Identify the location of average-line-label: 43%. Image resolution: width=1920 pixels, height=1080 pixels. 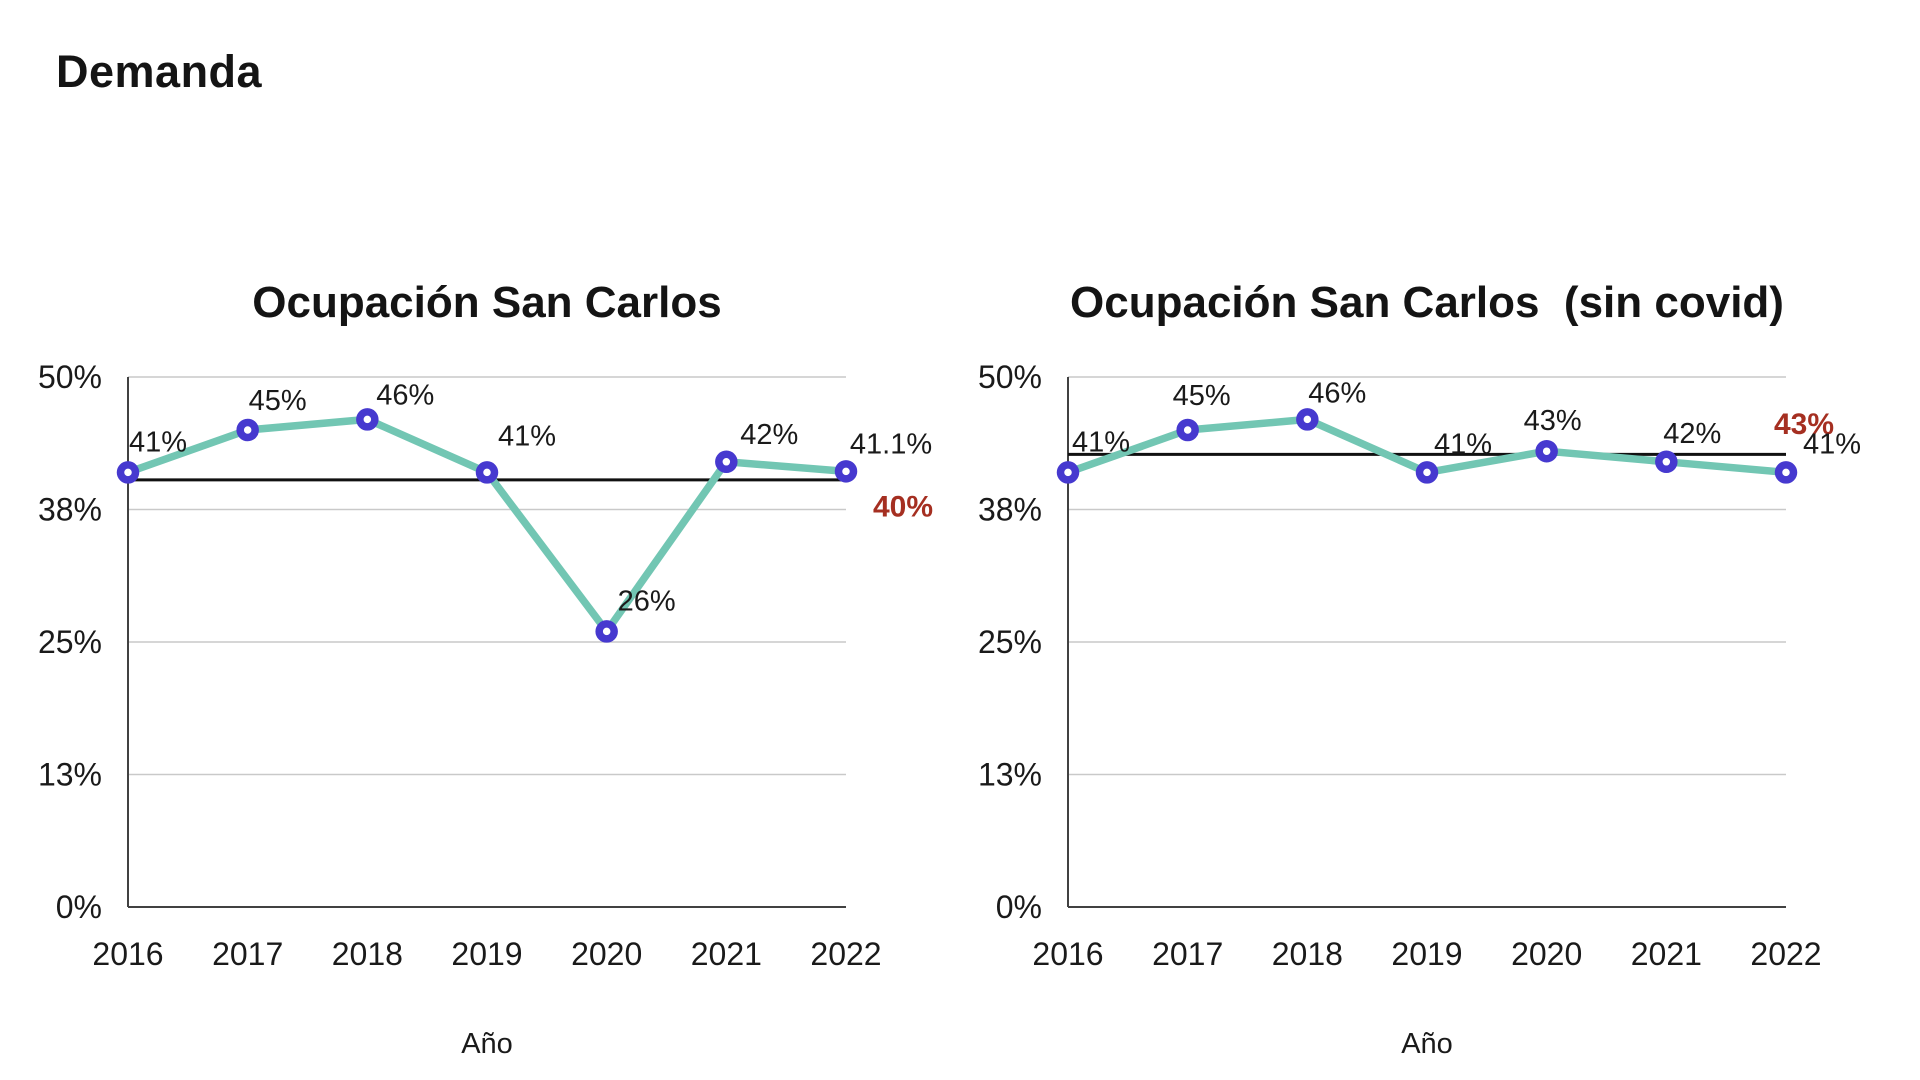
(1804, 424).